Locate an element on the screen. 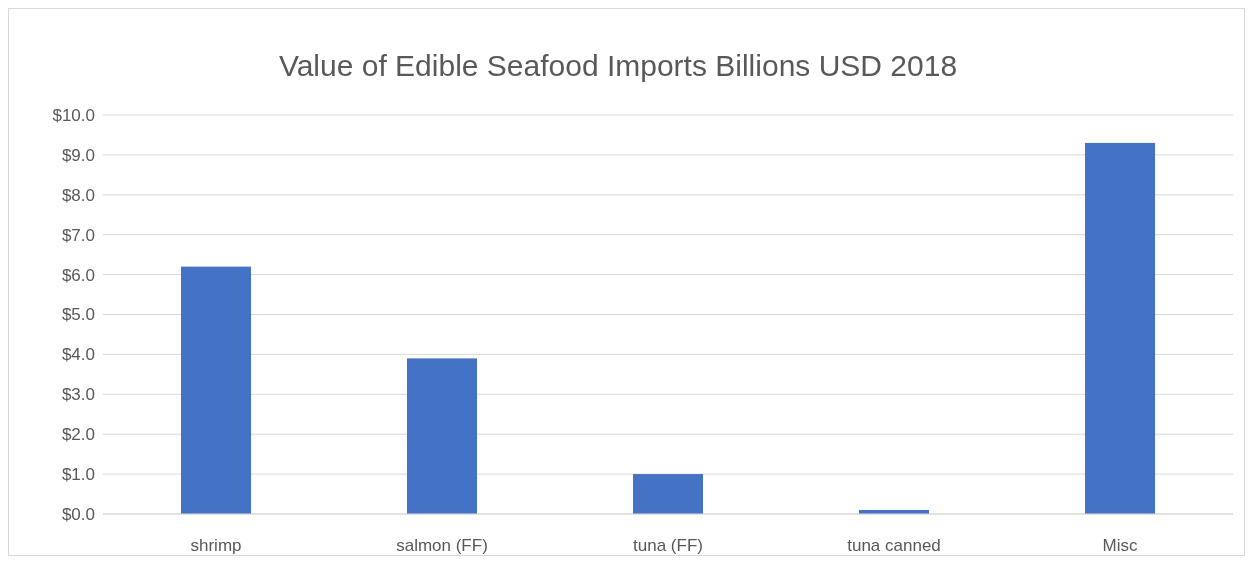  y-tick-label: $8.0 is located at coordinates (78, 195).